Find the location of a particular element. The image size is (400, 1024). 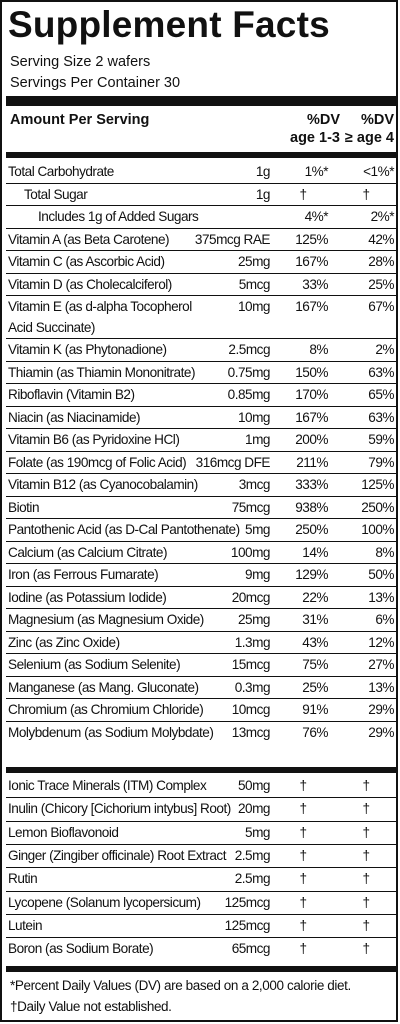

nutrient-row: Riboflavin (Vitamin B2) 0.85mg 170% 65% is located at coordinates (201, 396).